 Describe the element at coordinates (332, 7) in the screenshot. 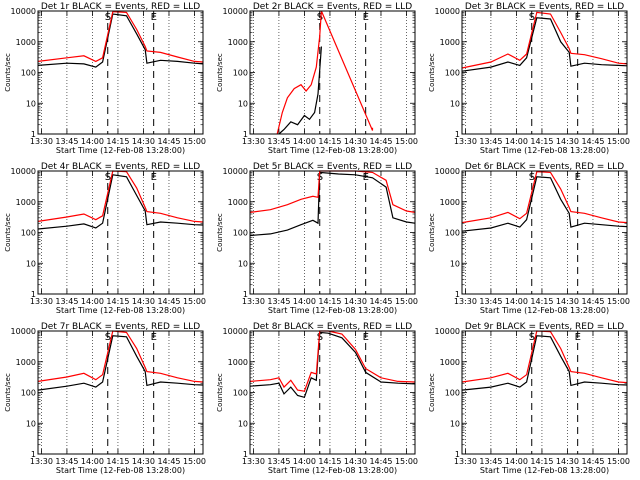

I see `panel-title: Det 2r BLACK = Events, RED = LLD` at that location.